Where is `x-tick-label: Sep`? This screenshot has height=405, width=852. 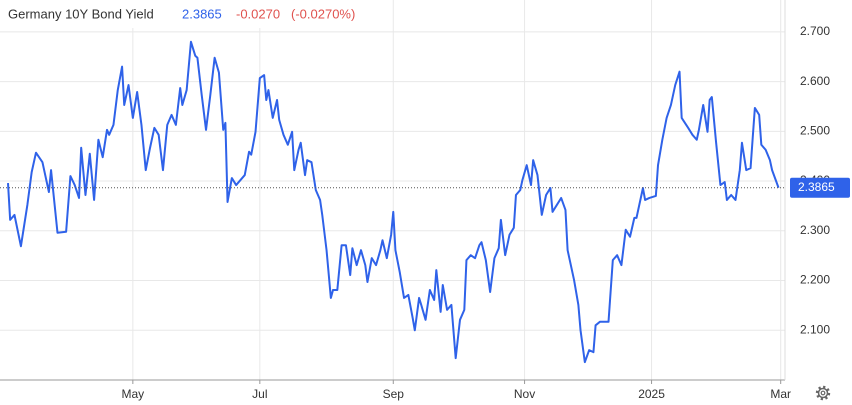
x-tick-label: Sep is located at coordinates (394, 394).